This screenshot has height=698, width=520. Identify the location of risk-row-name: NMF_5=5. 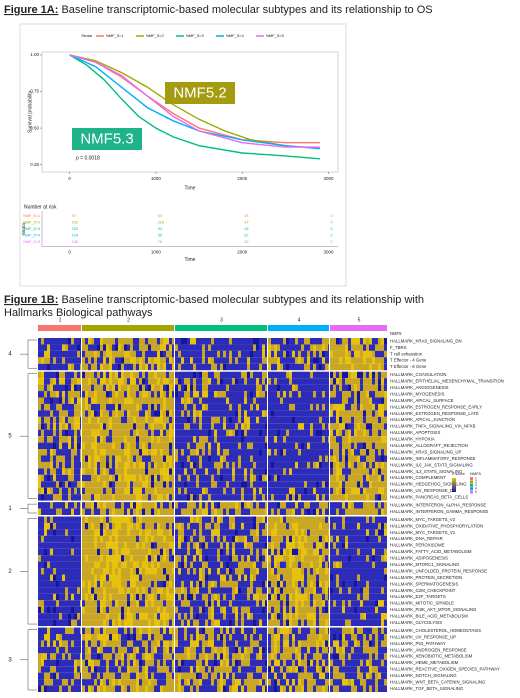
(31, 242).